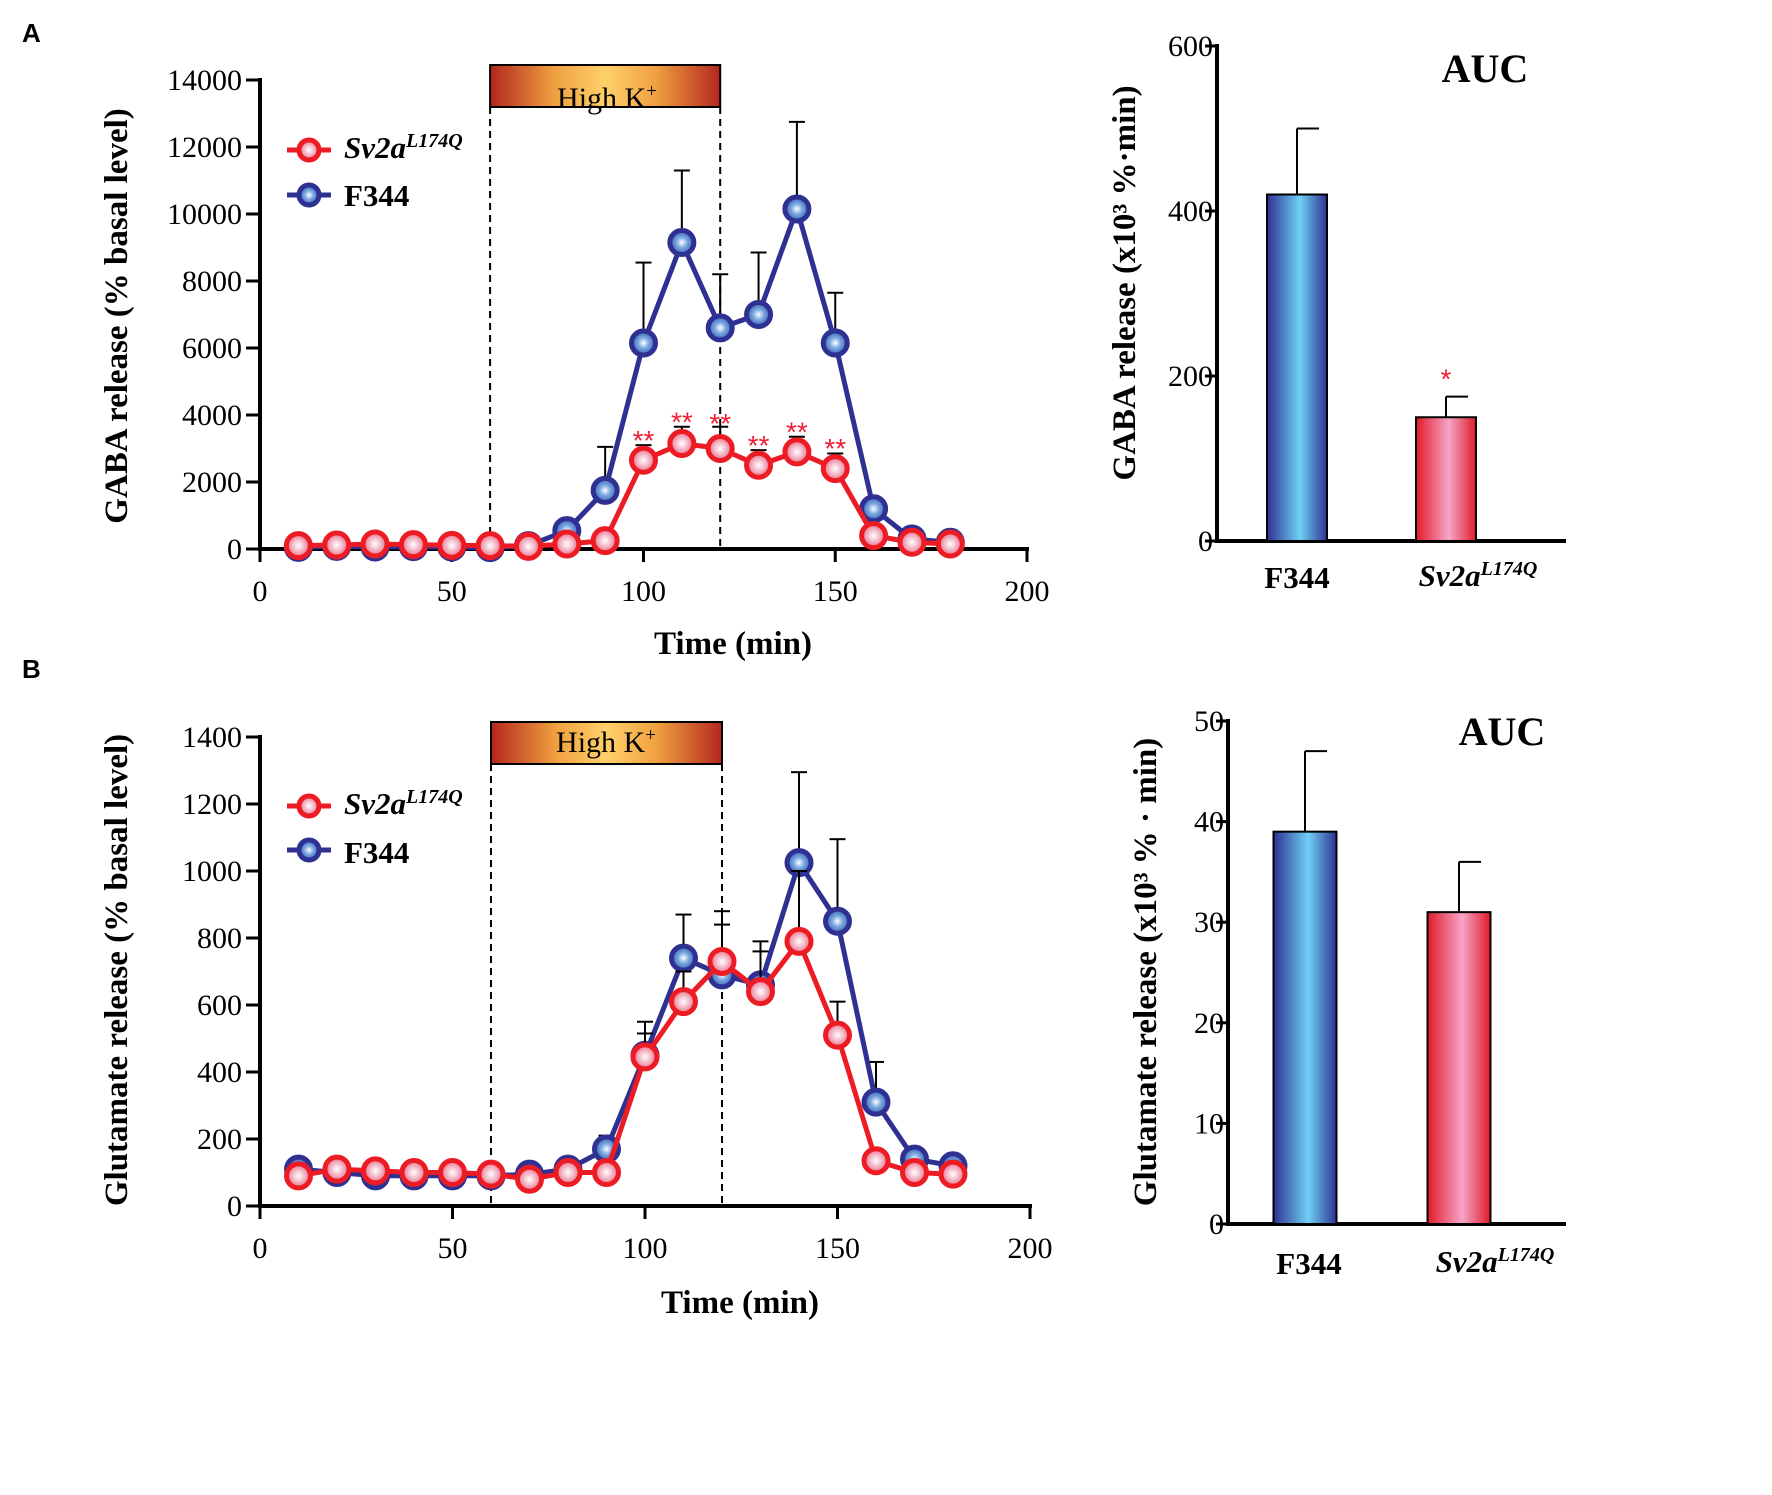 This screenshot has height=1495, width=1772. Describe the element at coordinates (1027, 591) in the screenshot. I see `chart-a-x-tick-label: 200` at that location.